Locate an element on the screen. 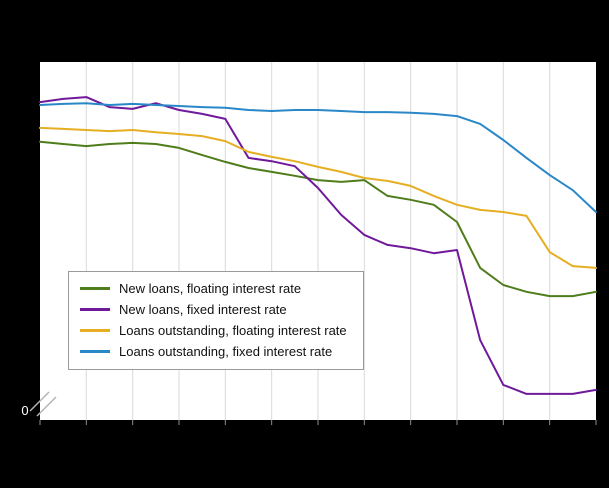 Image resolution: width=609 pixels, height=488 pixels. legend-item: Loans outstanding, fixed interest rate is located at coordinates (213, 351).